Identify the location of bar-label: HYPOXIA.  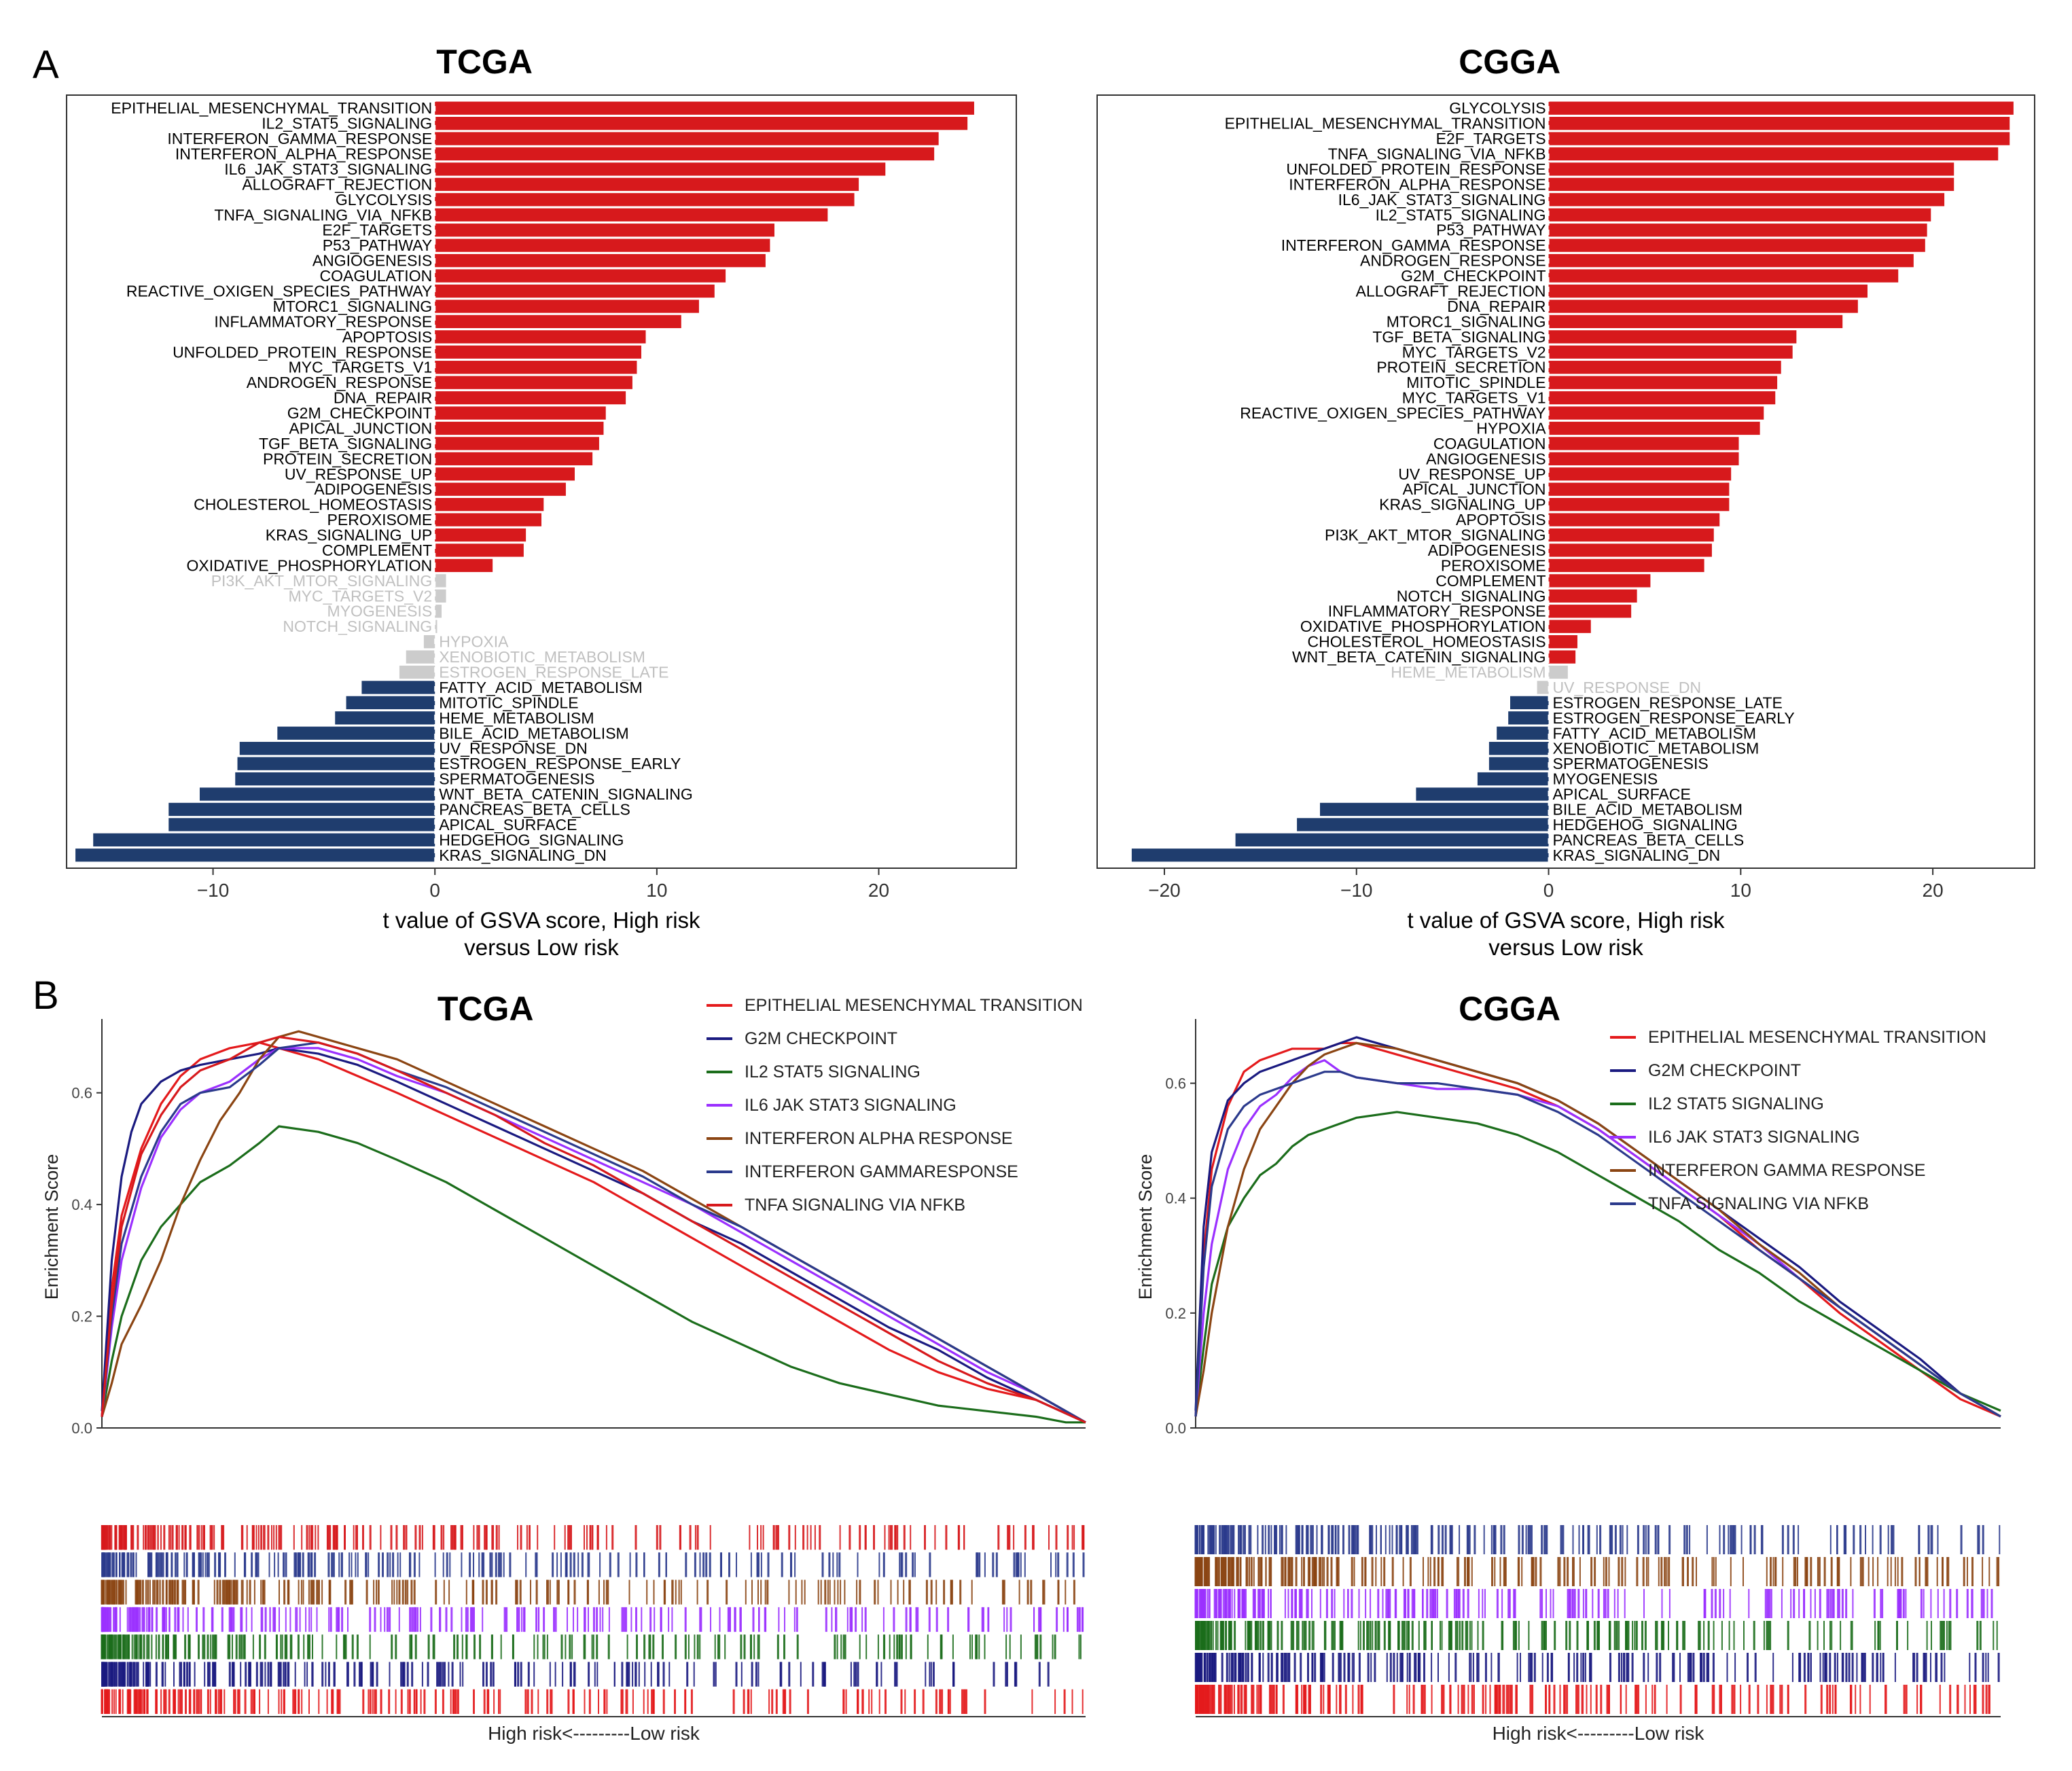
(1511, 428).